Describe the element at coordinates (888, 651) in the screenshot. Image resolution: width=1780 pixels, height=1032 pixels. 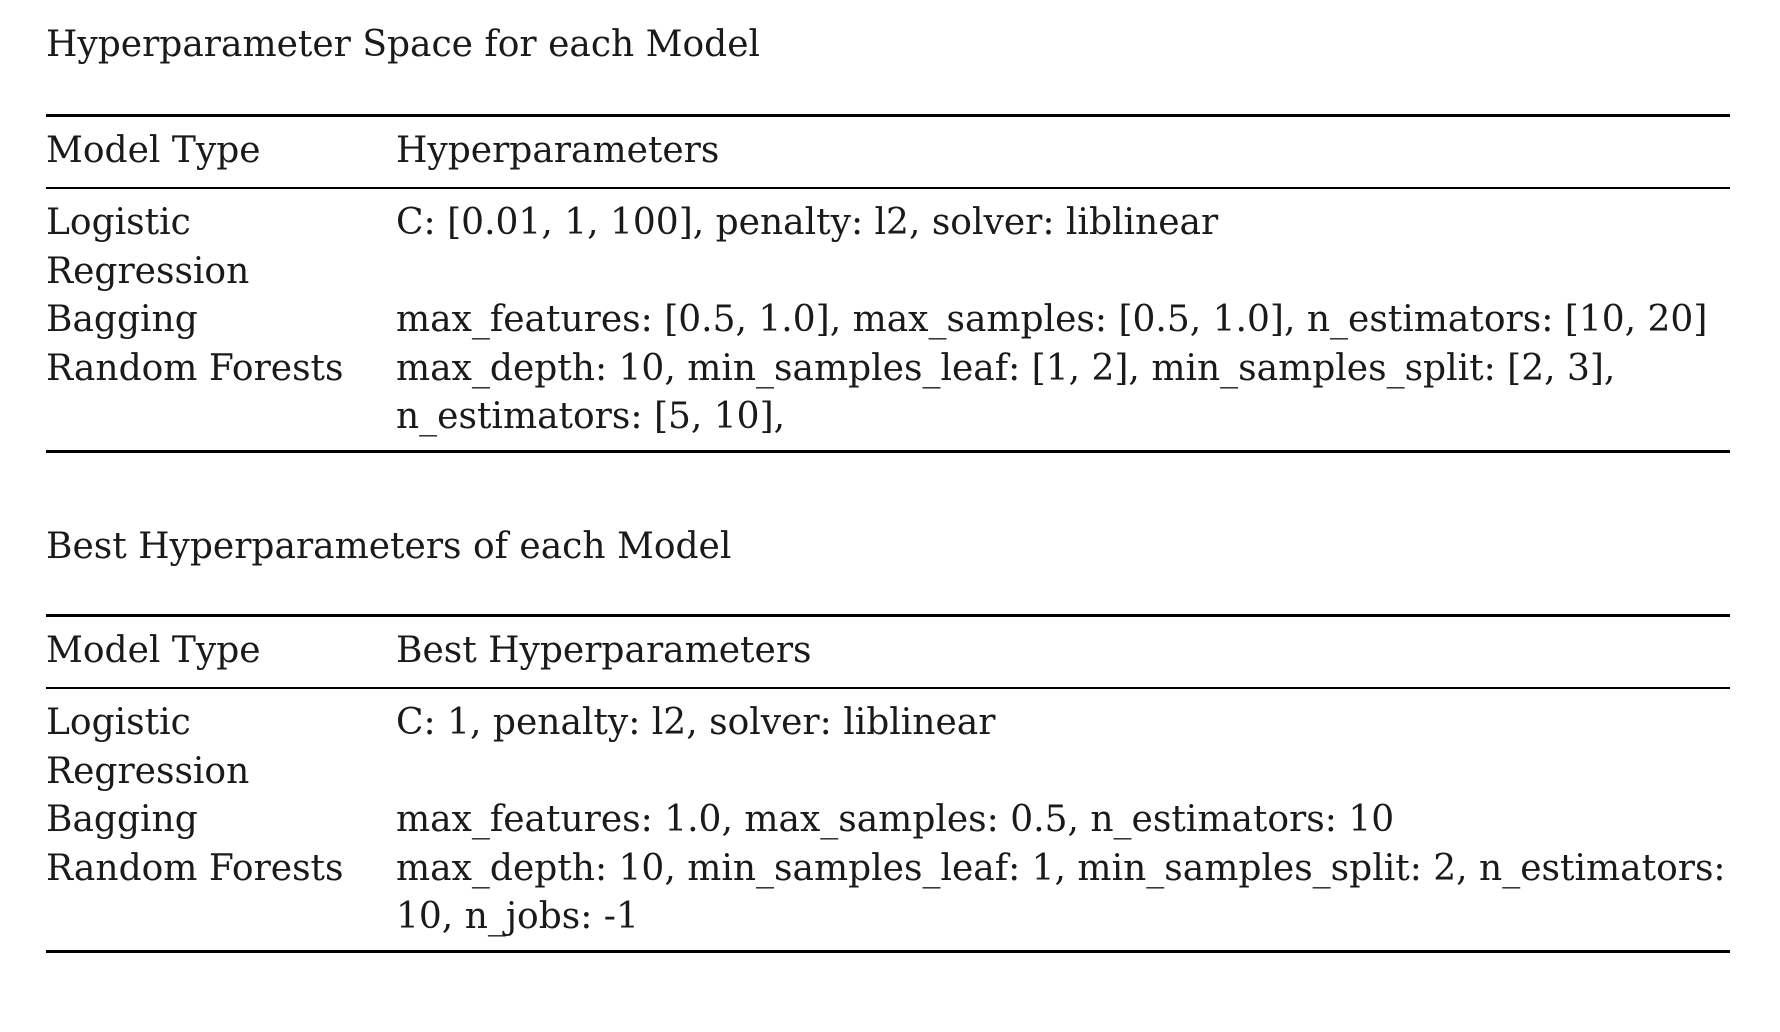
I see `table-header-row: Model Type Best Hyperparameters` at that location.